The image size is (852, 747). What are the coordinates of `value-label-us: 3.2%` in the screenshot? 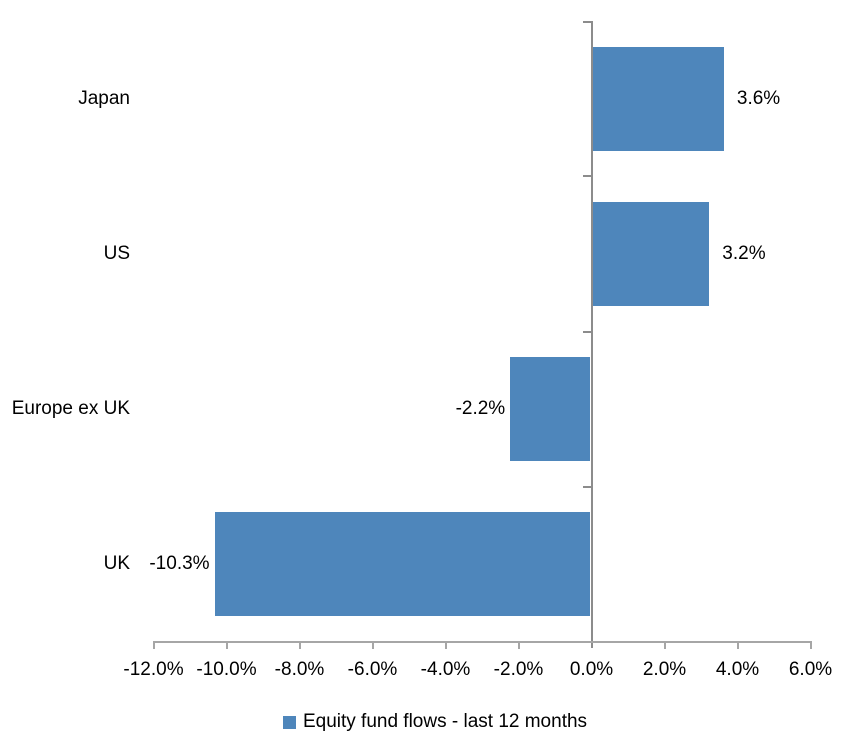 It's located at (744, 253).